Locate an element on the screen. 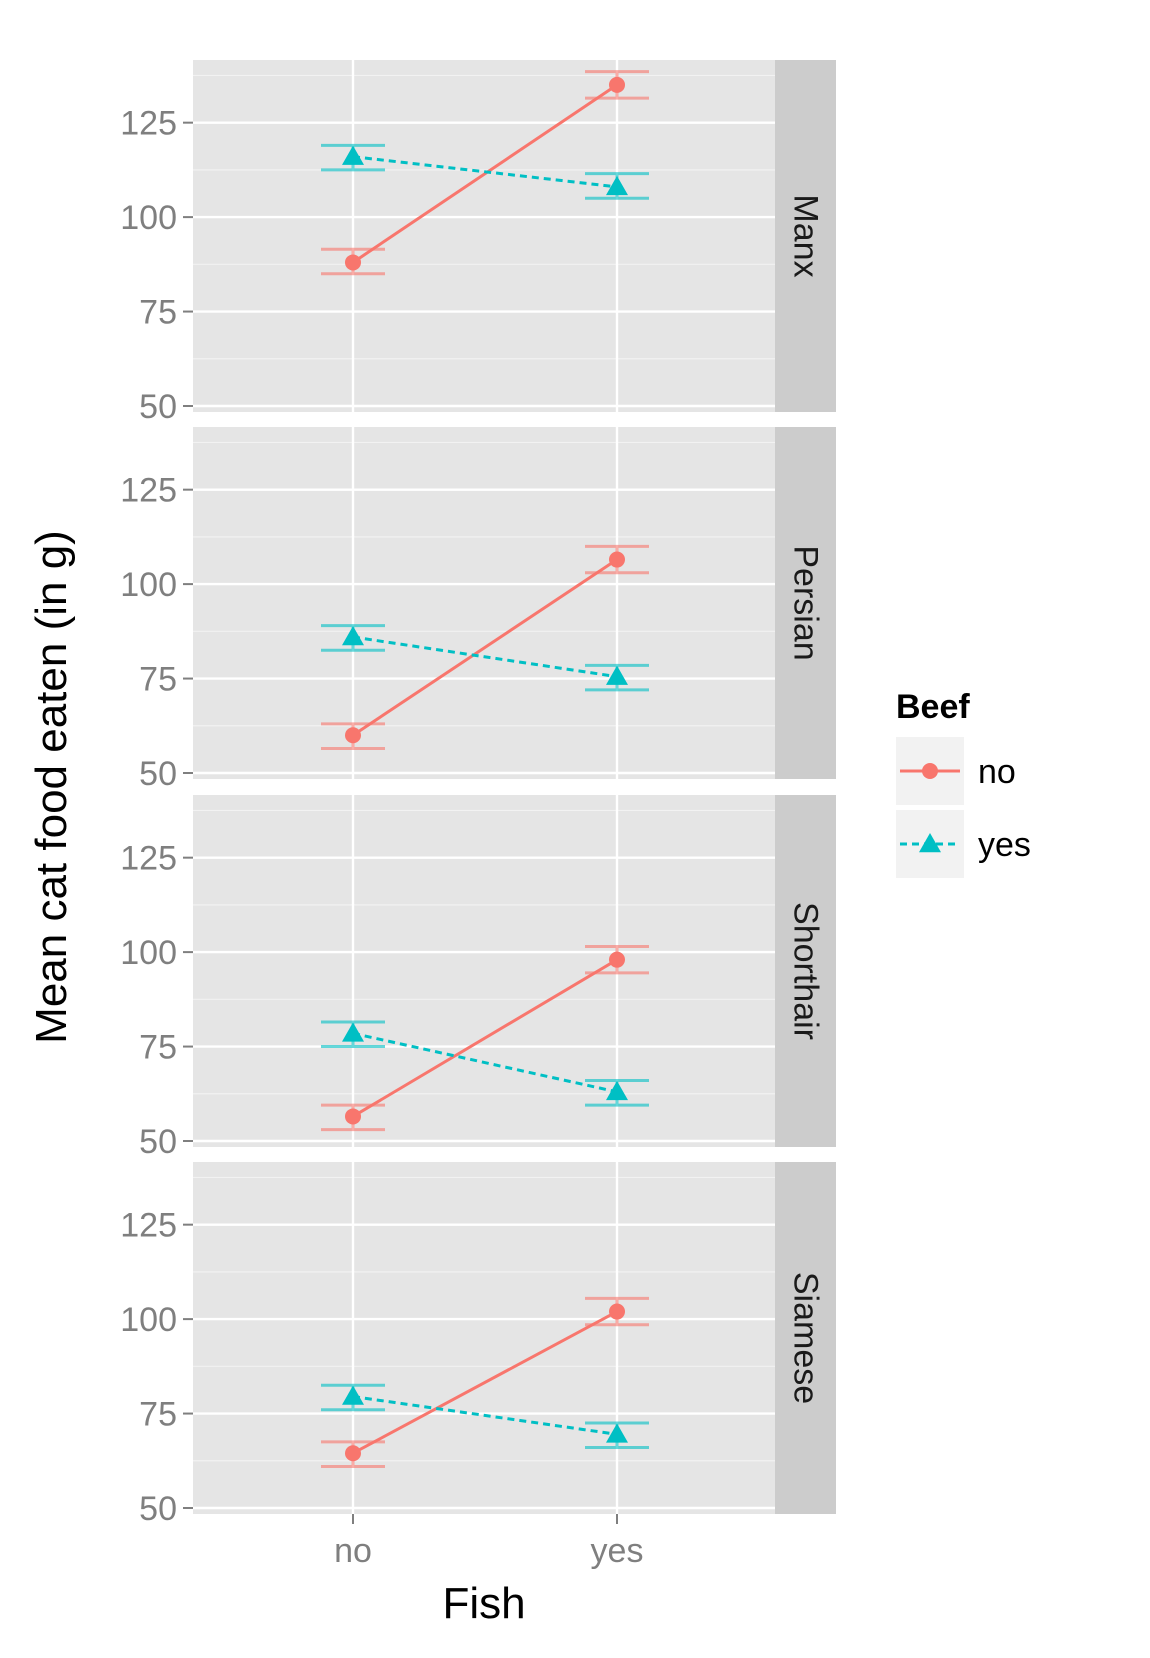  strip-label: Manx is located at coordinates (806, 235).